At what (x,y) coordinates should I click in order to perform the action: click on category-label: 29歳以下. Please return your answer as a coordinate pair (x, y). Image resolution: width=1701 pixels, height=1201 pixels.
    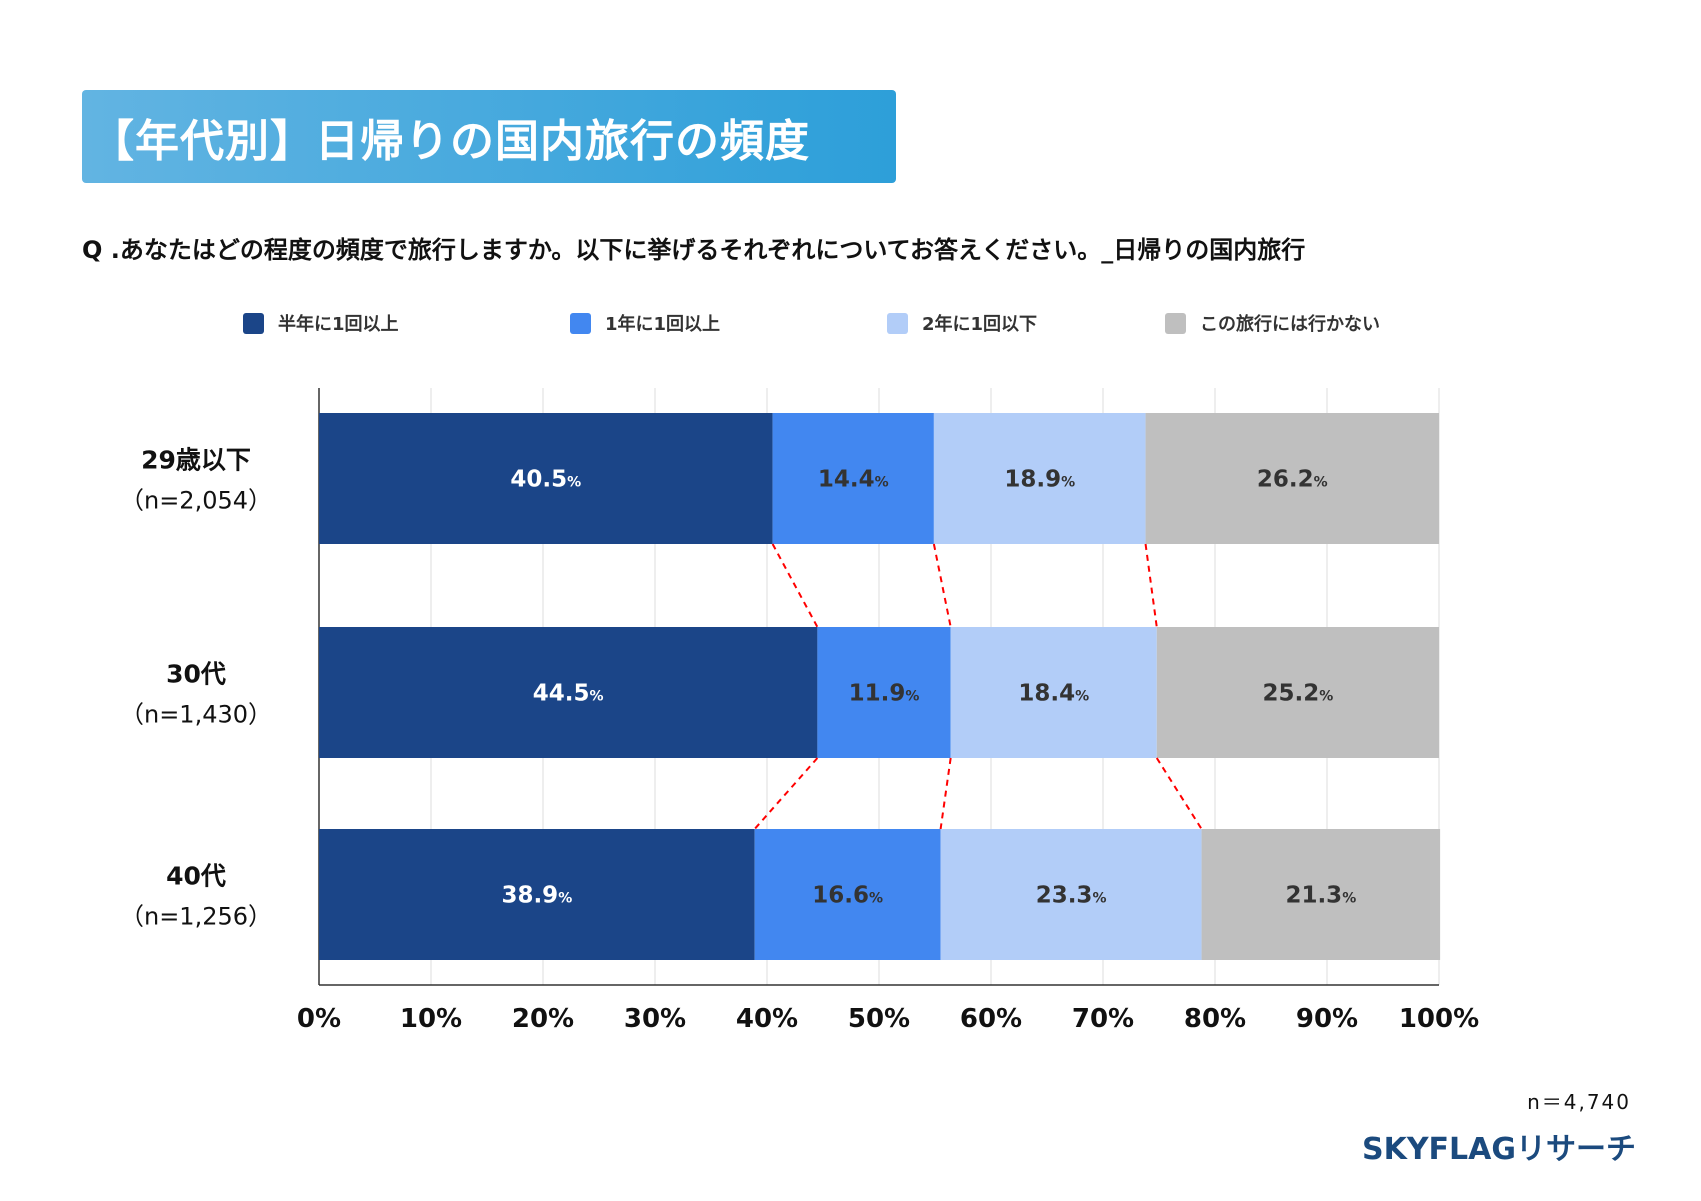
    Looking at the image, I should click on (196, 460).